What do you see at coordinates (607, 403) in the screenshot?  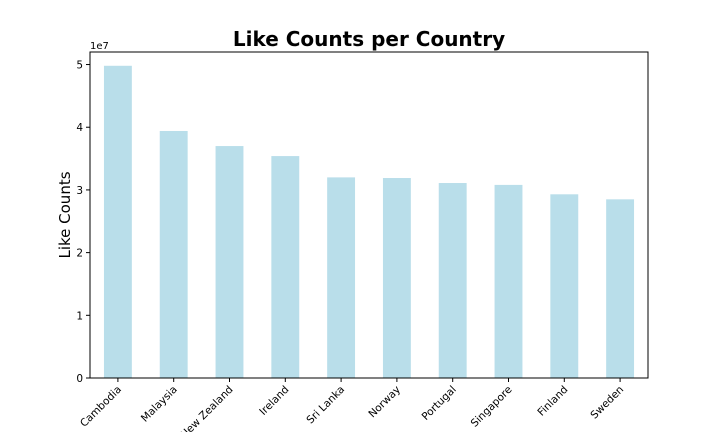 I see `x-tick-label: Sweden` at bounding box center [607, 403].